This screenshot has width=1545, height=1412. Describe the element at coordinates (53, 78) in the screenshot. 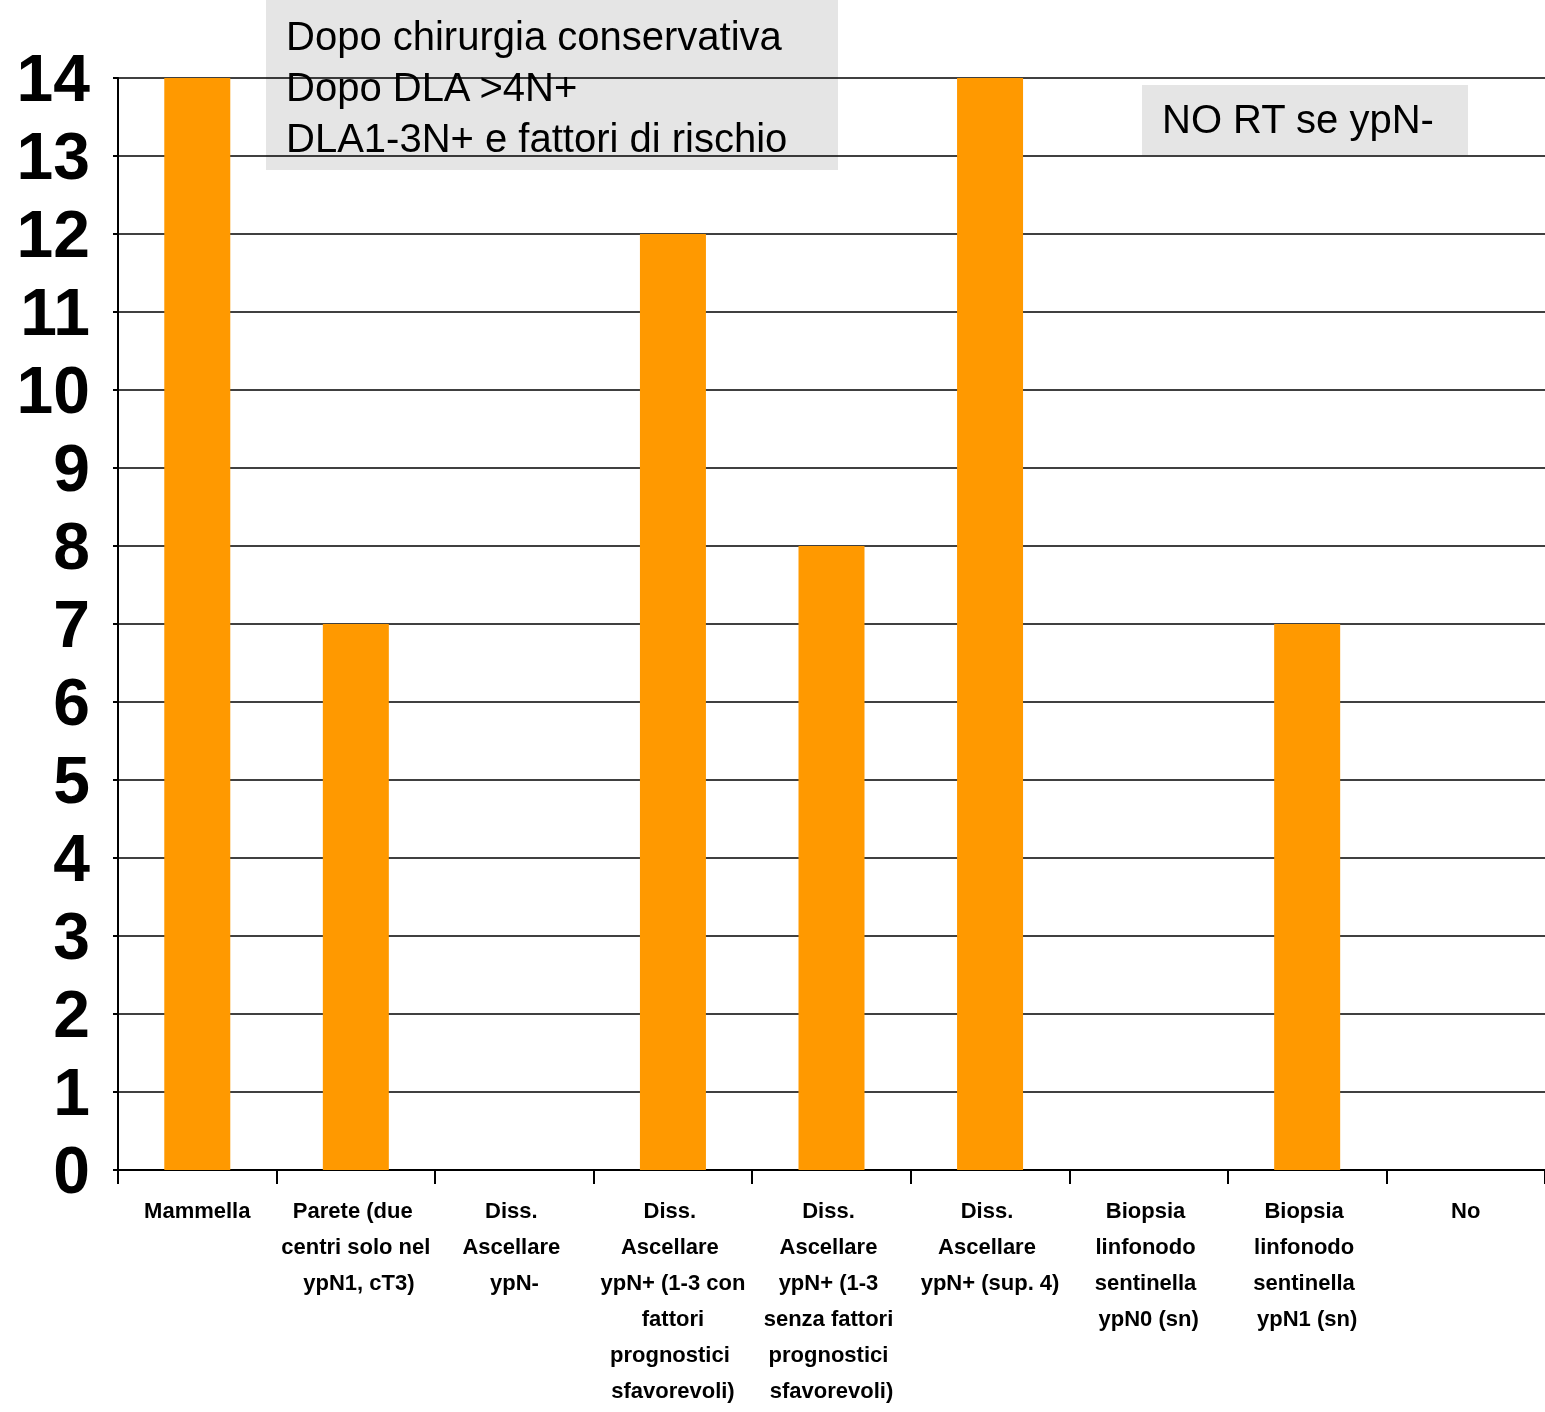

I see `y-tick-label: 14` at that location.